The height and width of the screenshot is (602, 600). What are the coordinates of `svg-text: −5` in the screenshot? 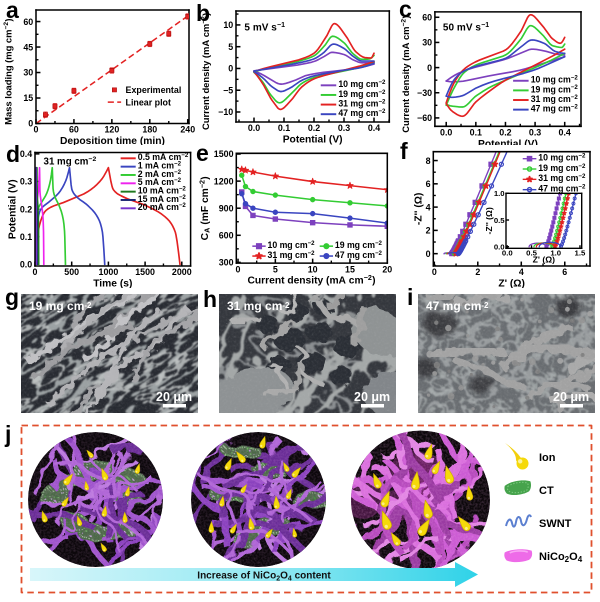 It's located at (228, 90).